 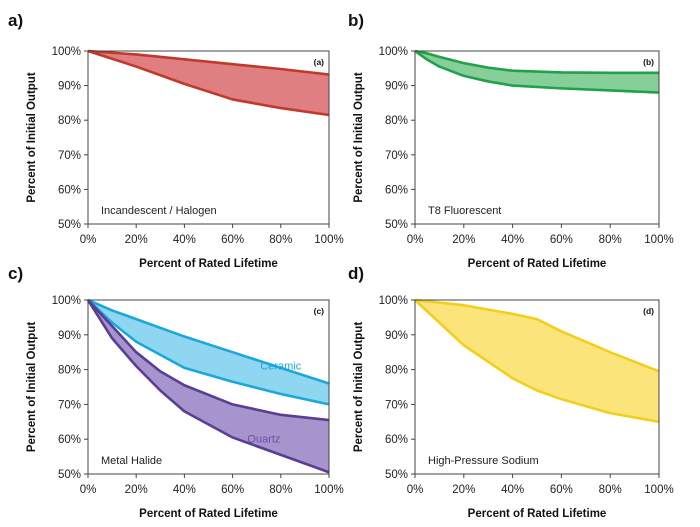 I want to click on panel-caption: Incandescent / Halogen, so click(x=159, y=211).